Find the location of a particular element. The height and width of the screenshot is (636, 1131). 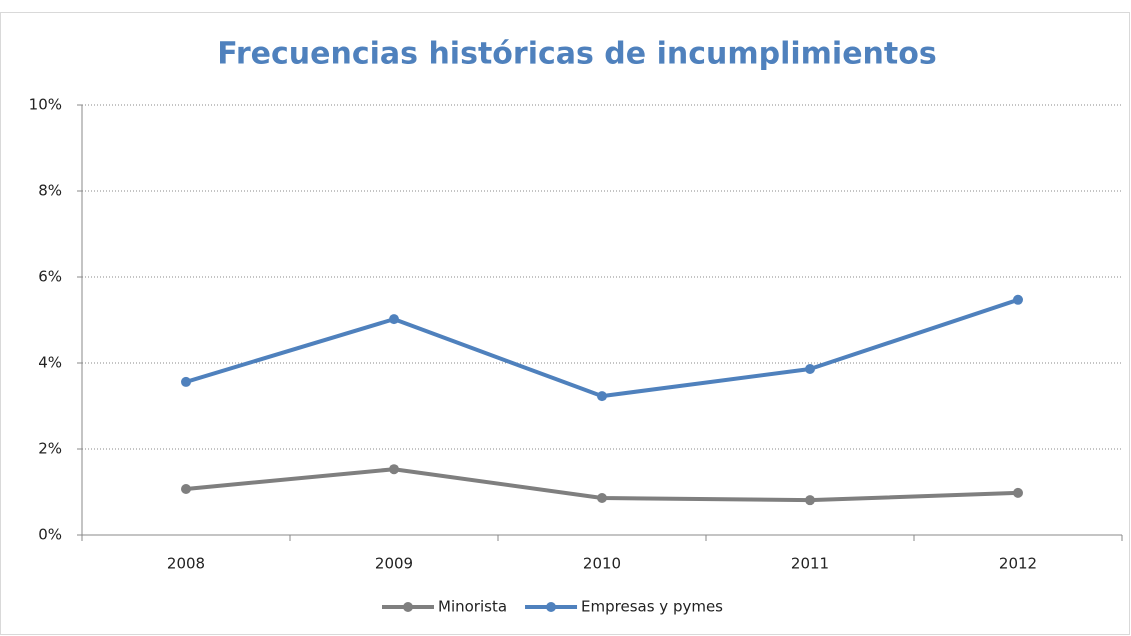

legend-label: Empresas y pymes is located at coordinates (652, 607).